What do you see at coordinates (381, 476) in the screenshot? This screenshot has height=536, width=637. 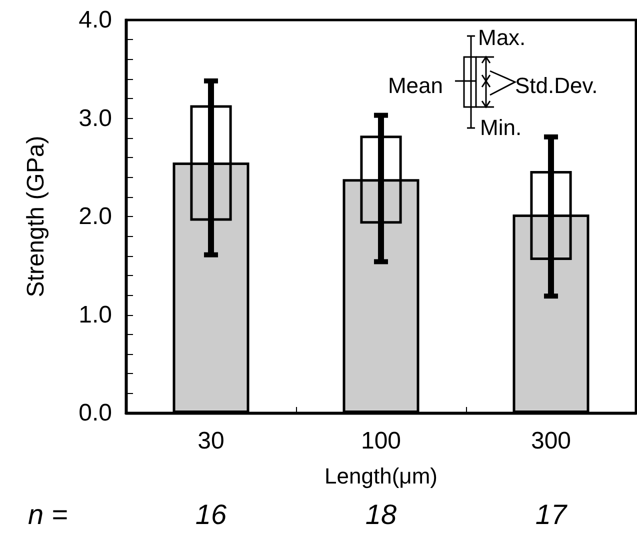 I see `x-axis-title: Length(μm)` at bounding box center [381, 476].